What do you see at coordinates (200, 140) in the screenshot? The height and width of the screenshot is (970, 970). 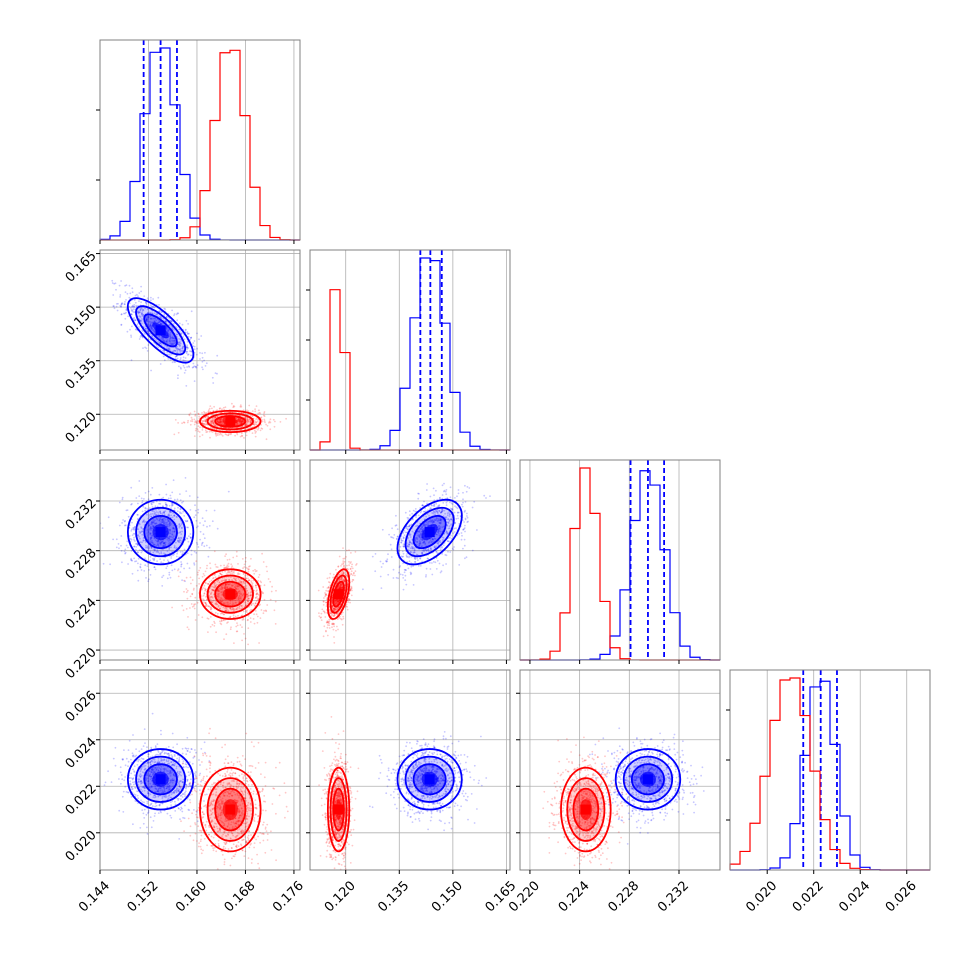 I see `panel-frame` at bounding box center [200, 140].